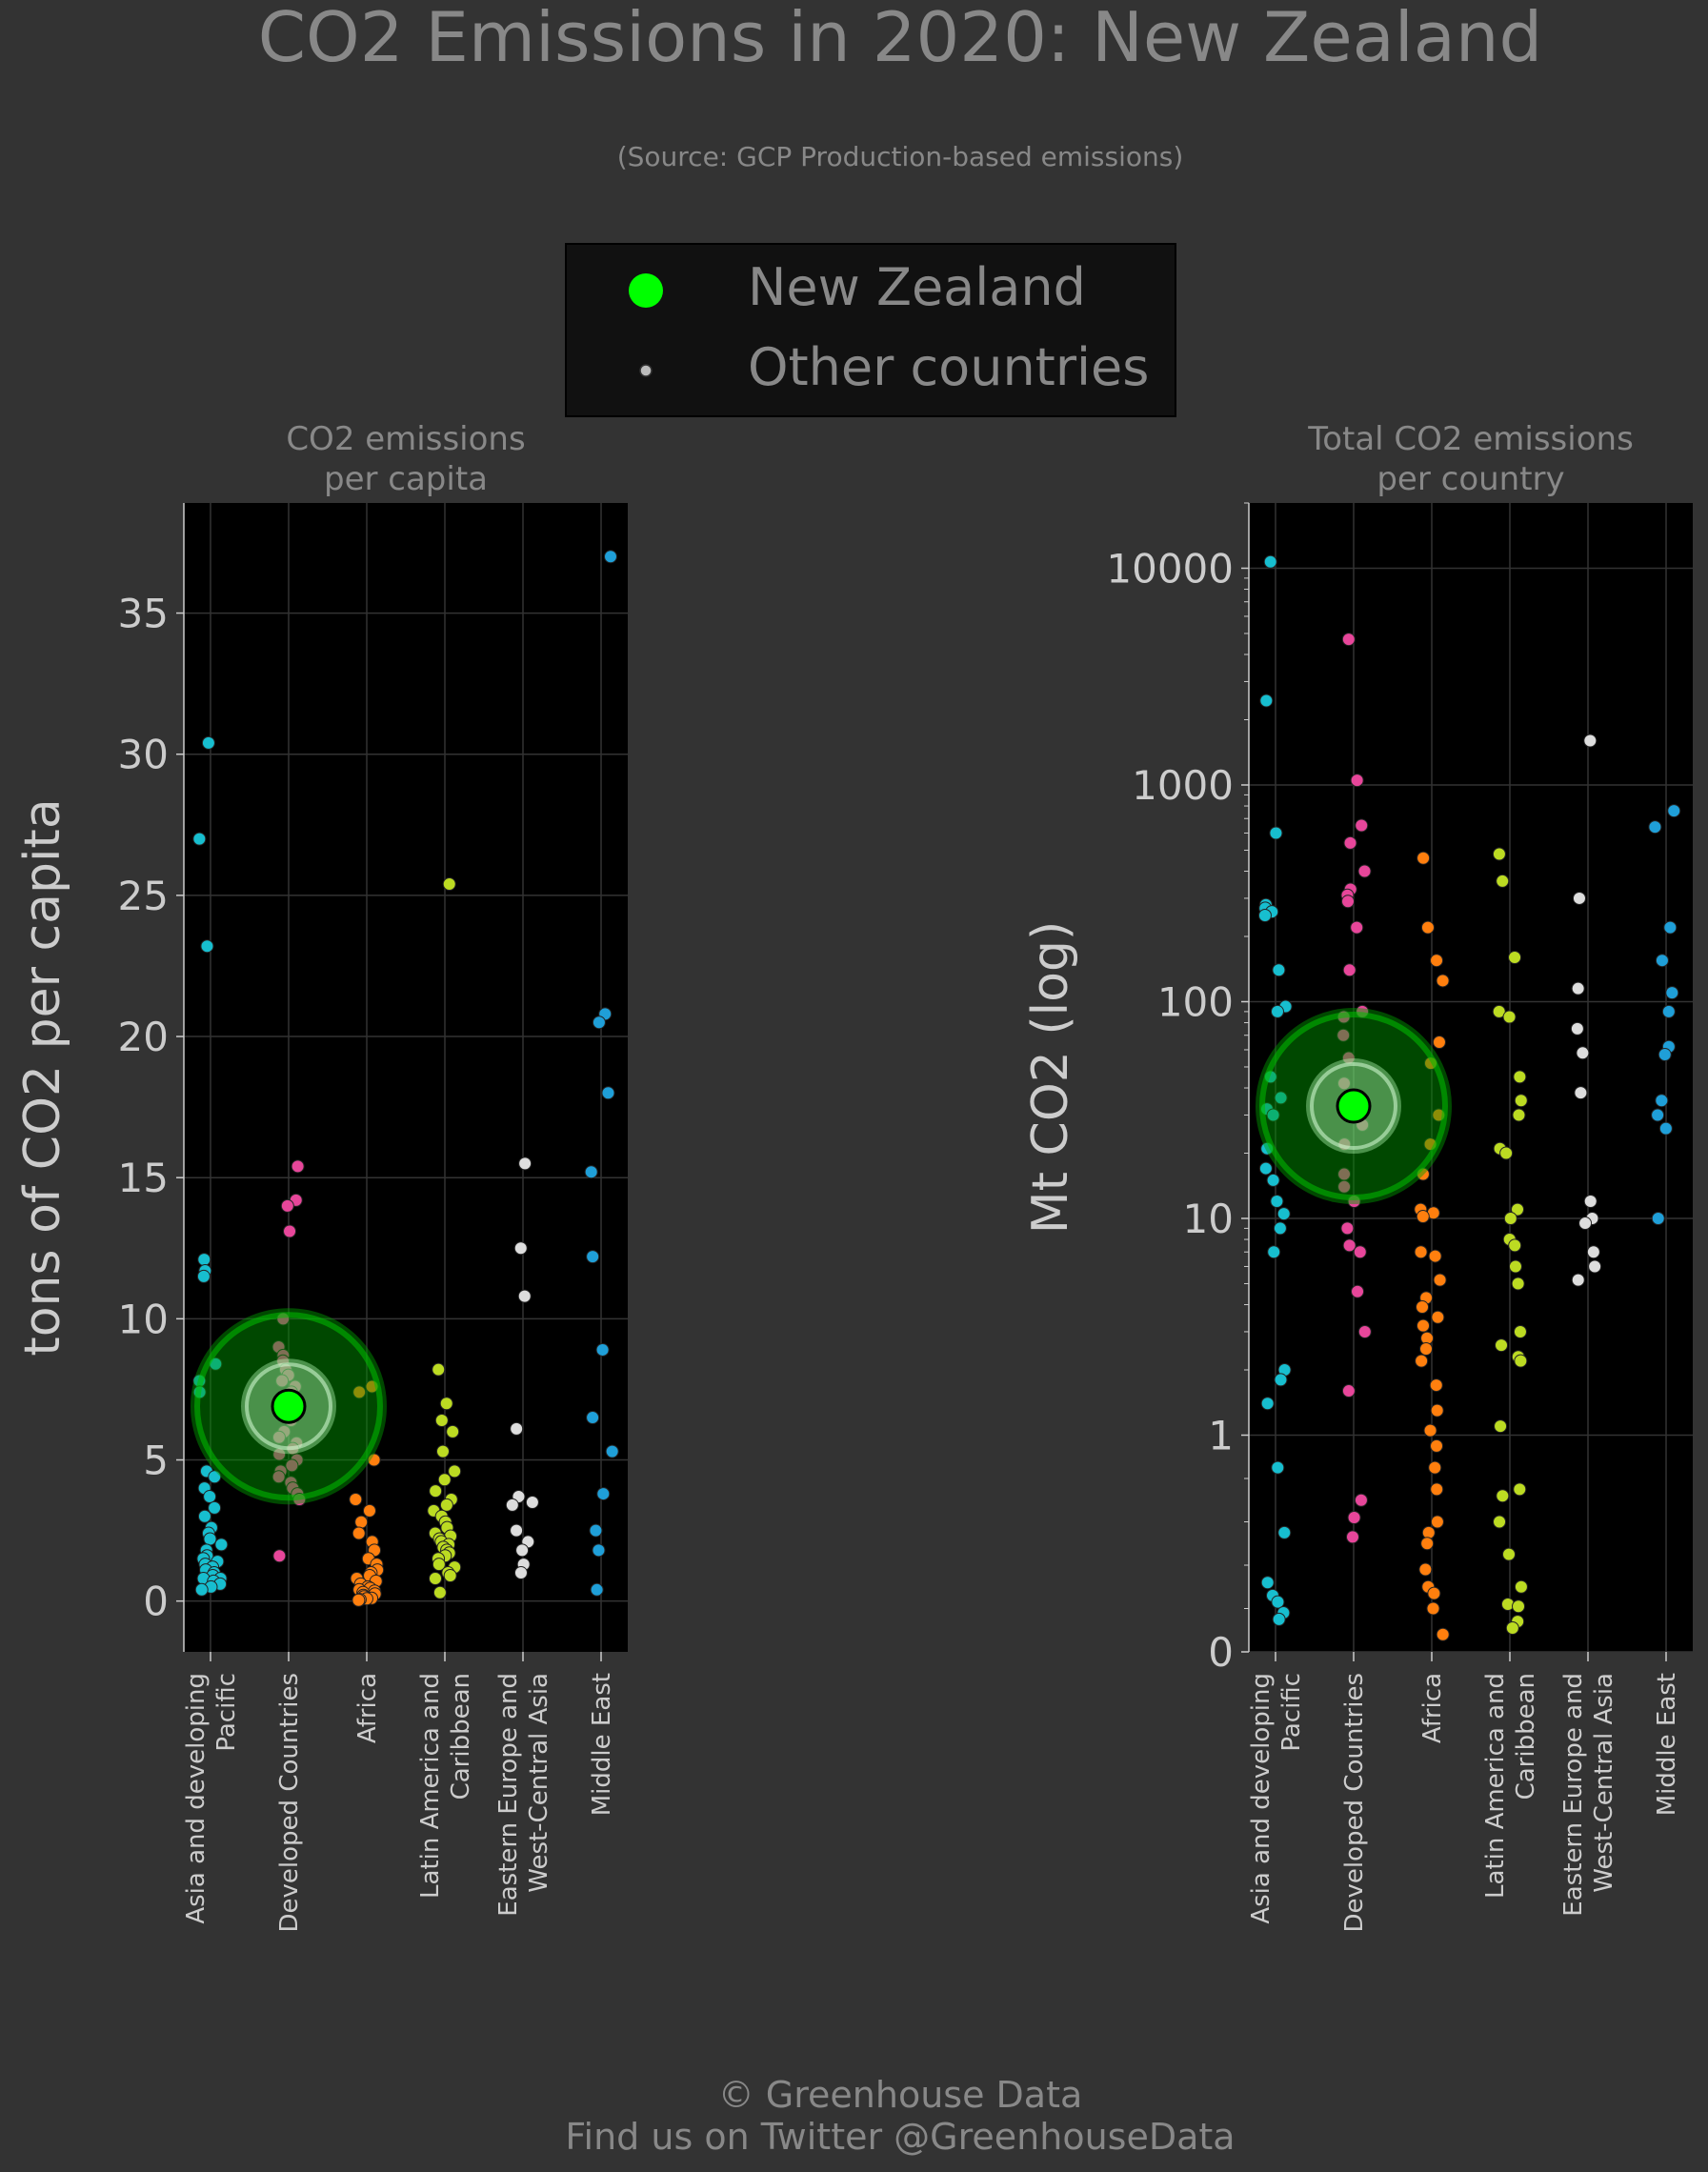  I want to click on x-tick-label: Latin America and, so click(431, 1786).